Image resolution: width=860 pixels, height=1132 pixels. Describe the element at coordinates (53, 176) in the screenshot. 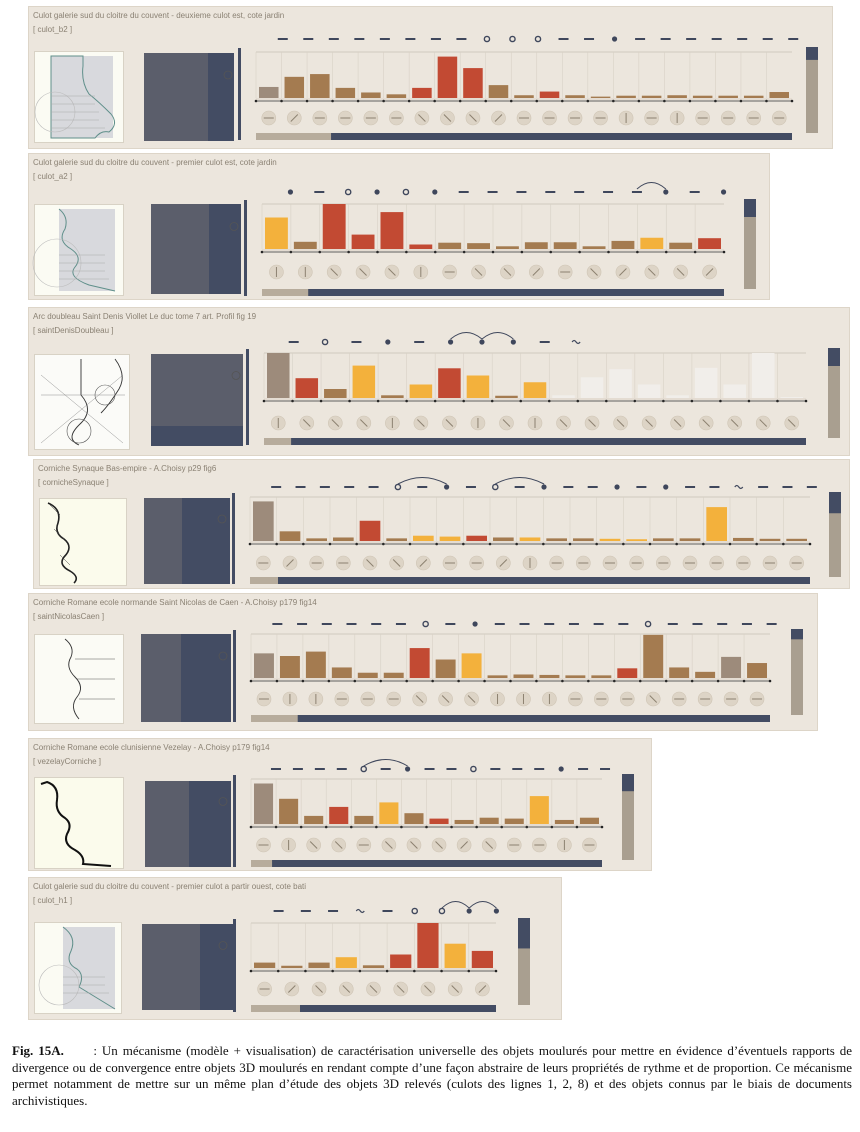

I see `panel-id: [ culot_a2 ]` at that location.